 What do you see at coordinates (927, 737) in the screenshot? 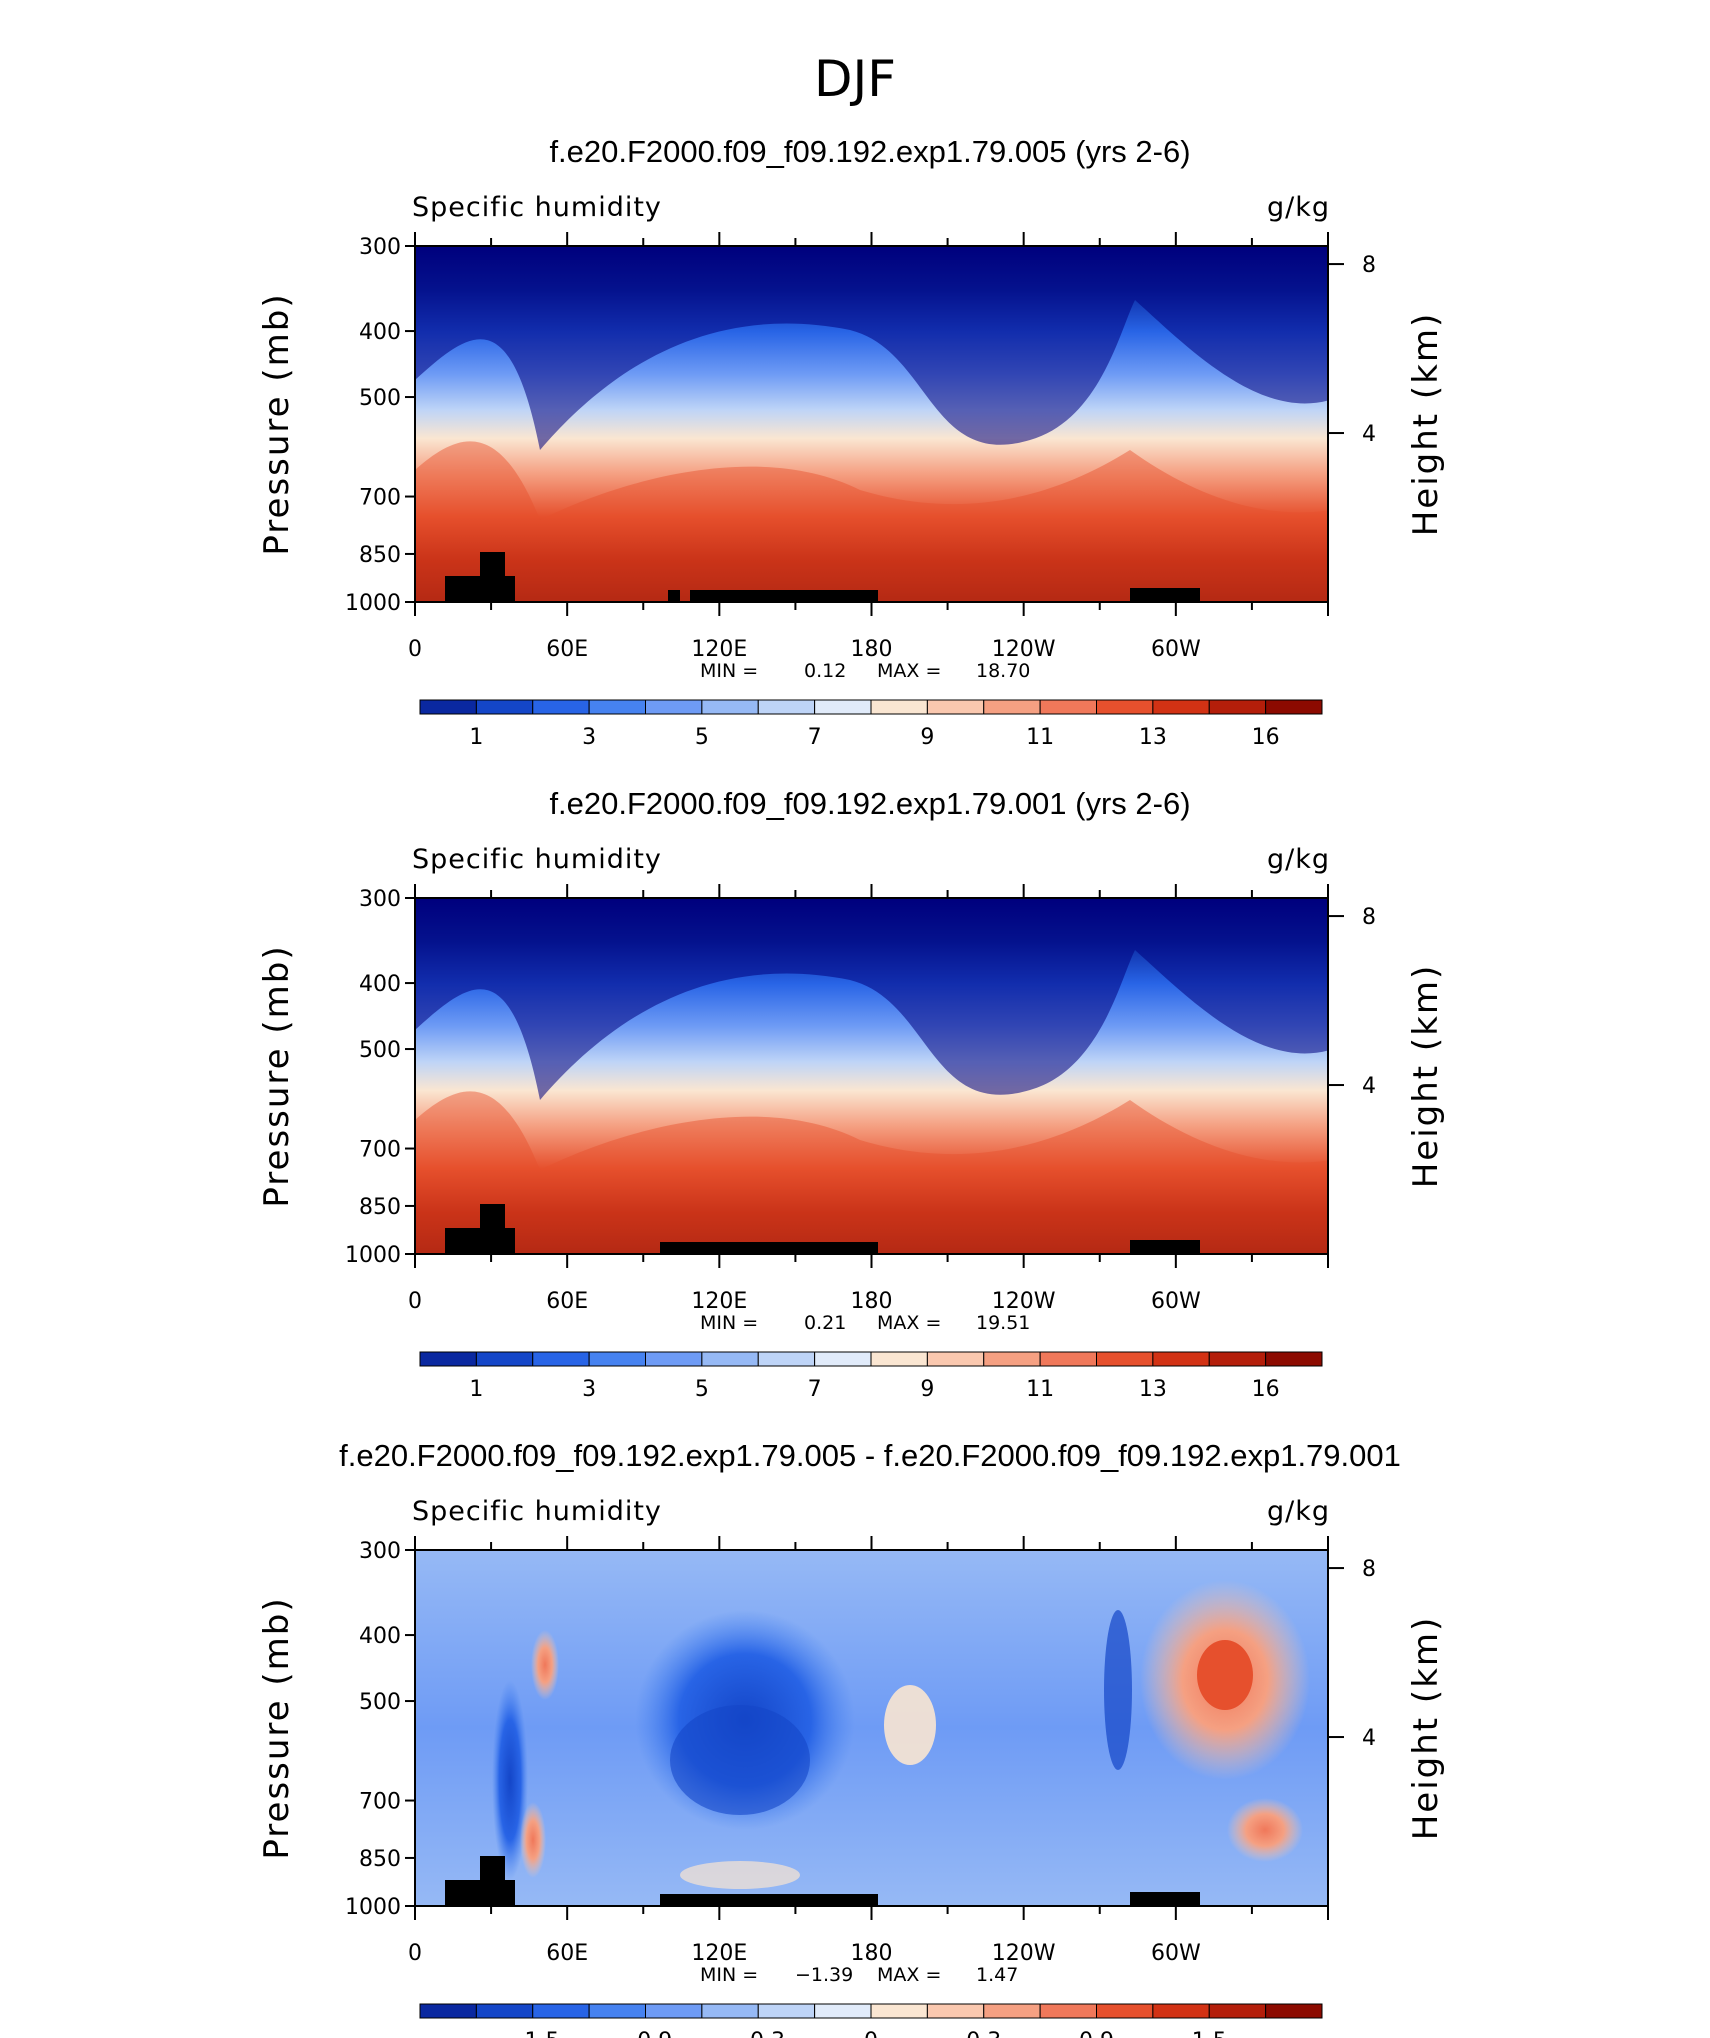
I see `colorbar-label: 9` at bounding box center [927, 737].